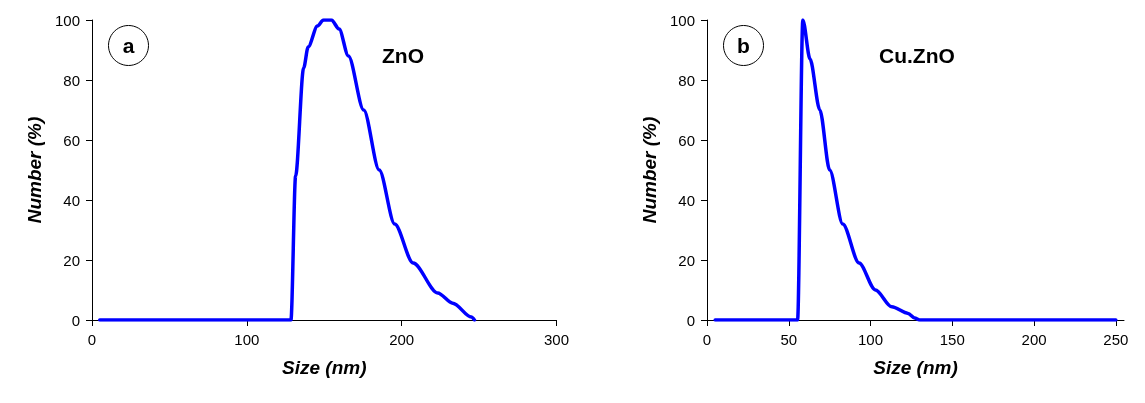  What do you see at coordinates (917, 55) in the screenshot?
I see `annotation: Cu.ZnO` at bounding box center [917, 55].